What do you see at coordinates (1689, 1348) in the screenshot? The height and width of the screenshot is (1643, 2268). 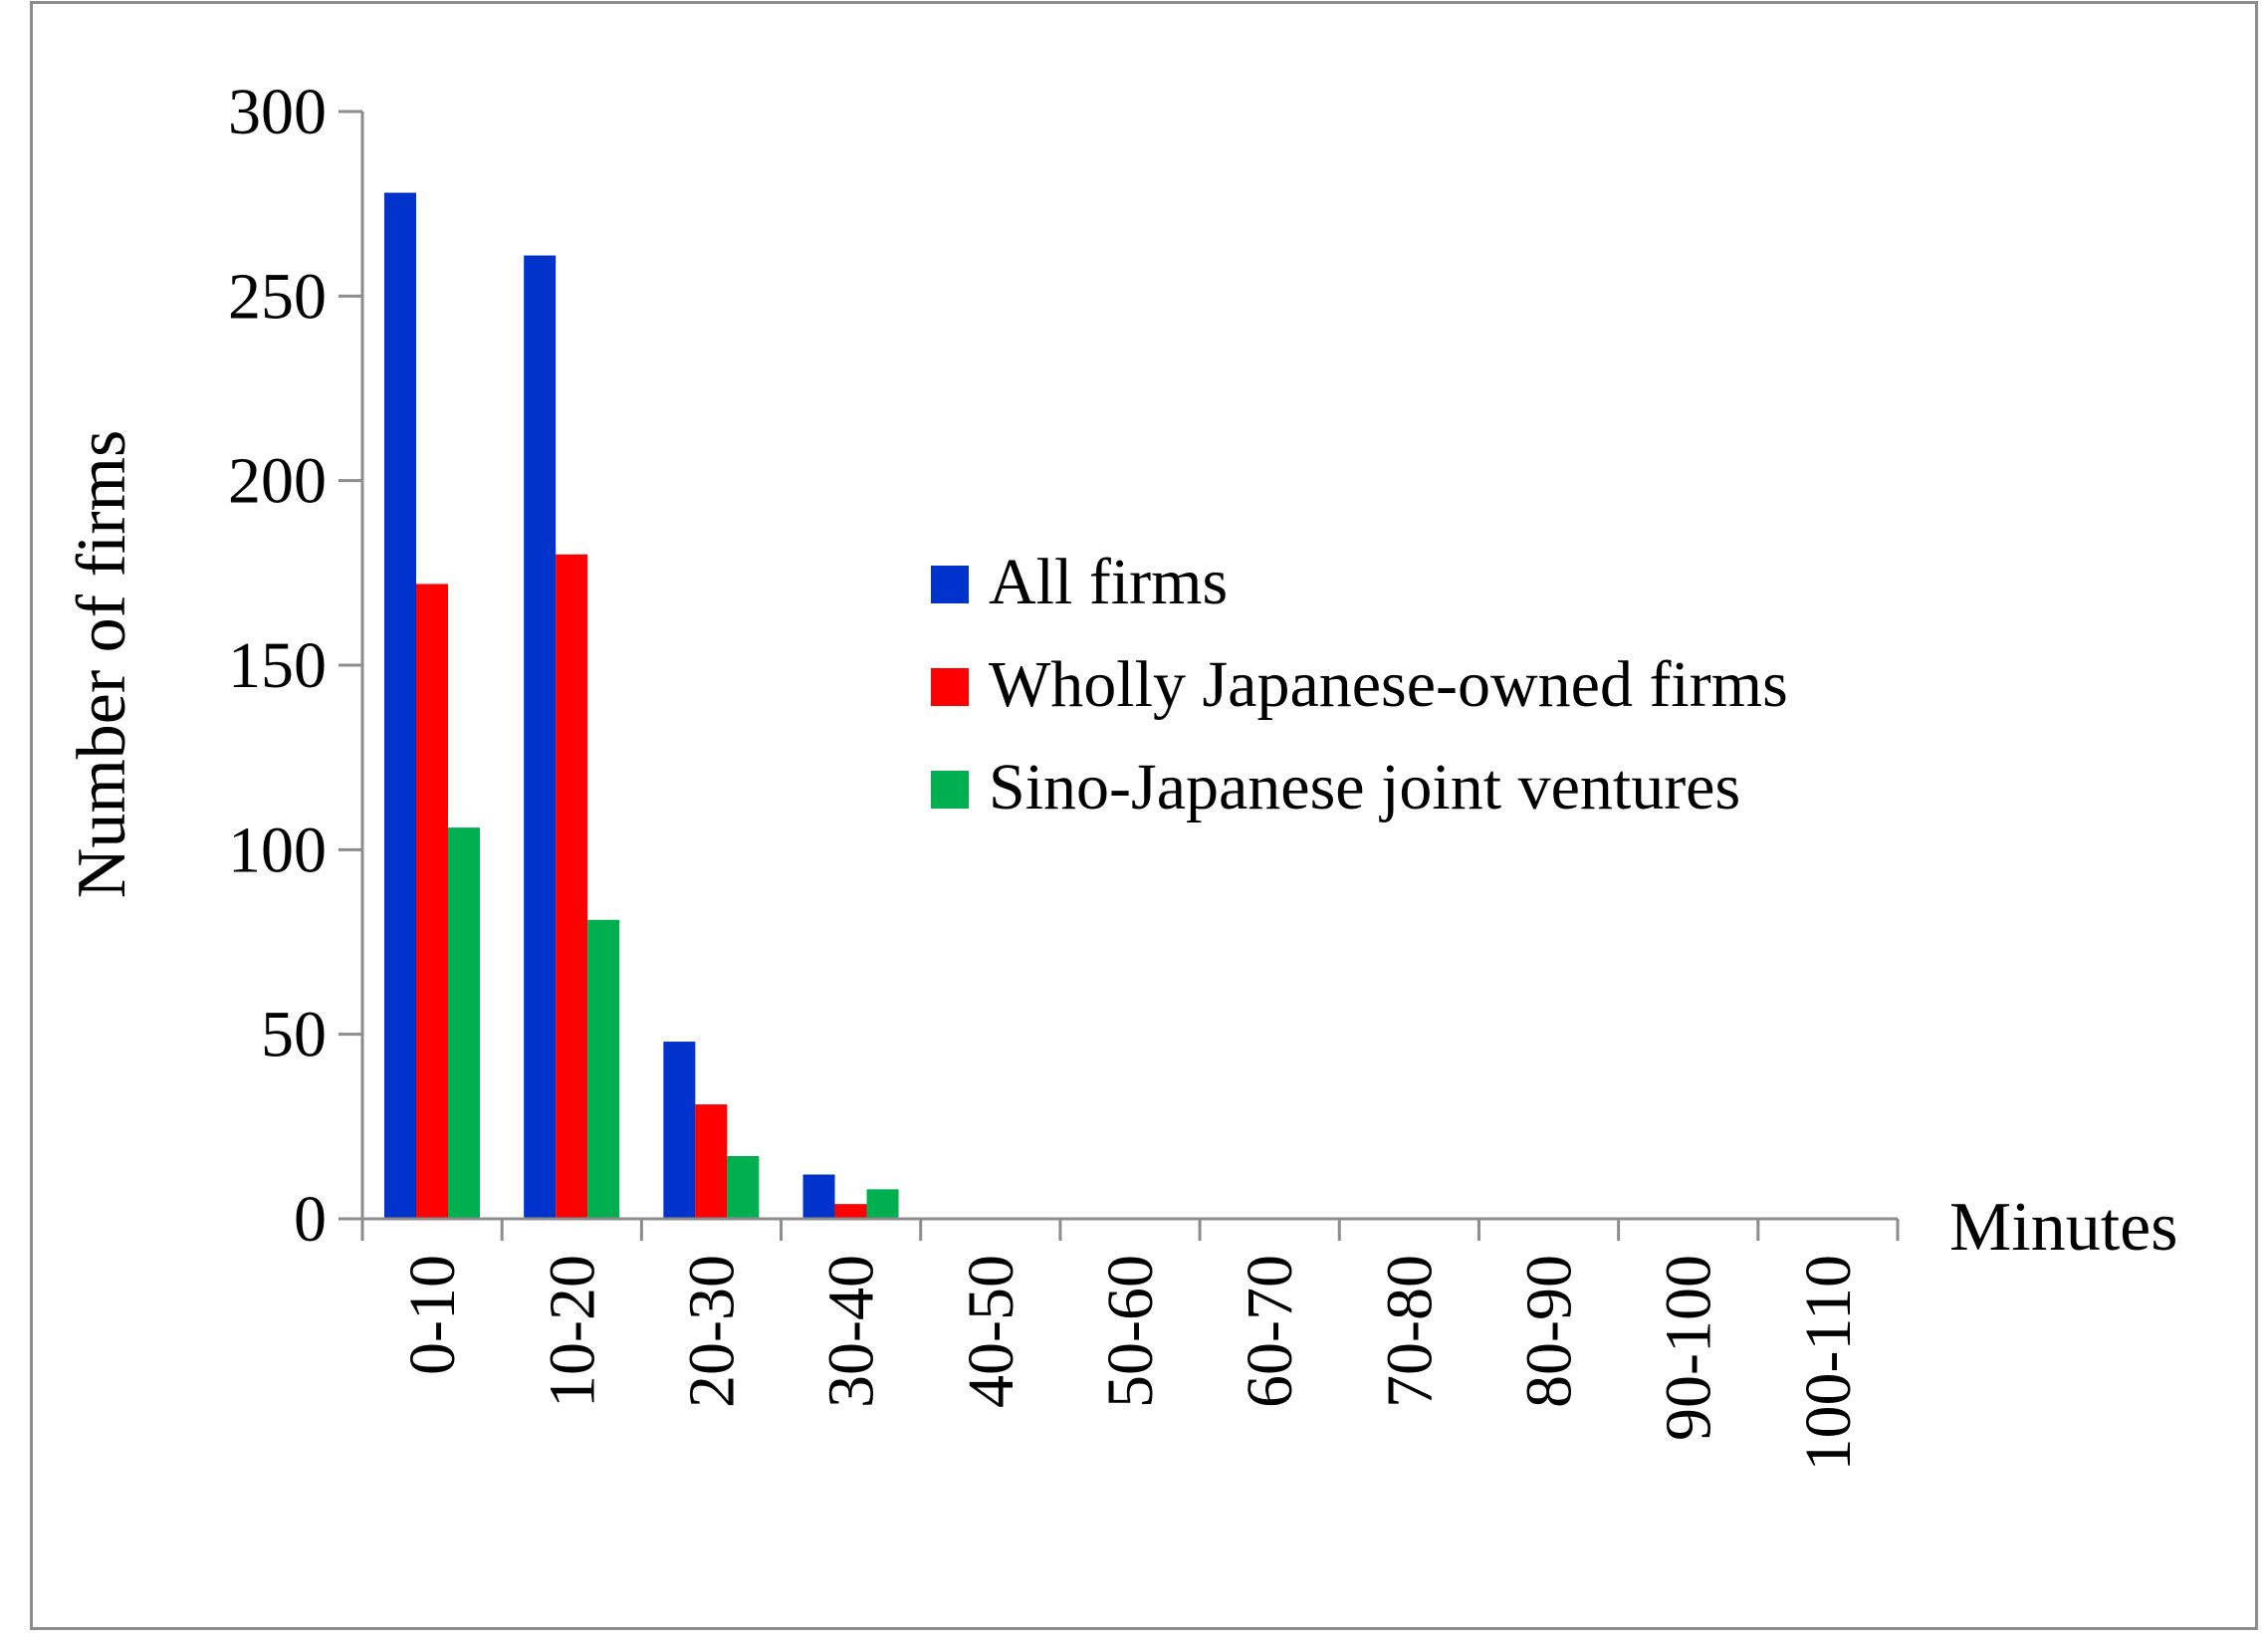 I see `x-tick-label: 90-100` at bounding box center [1689, 1348].